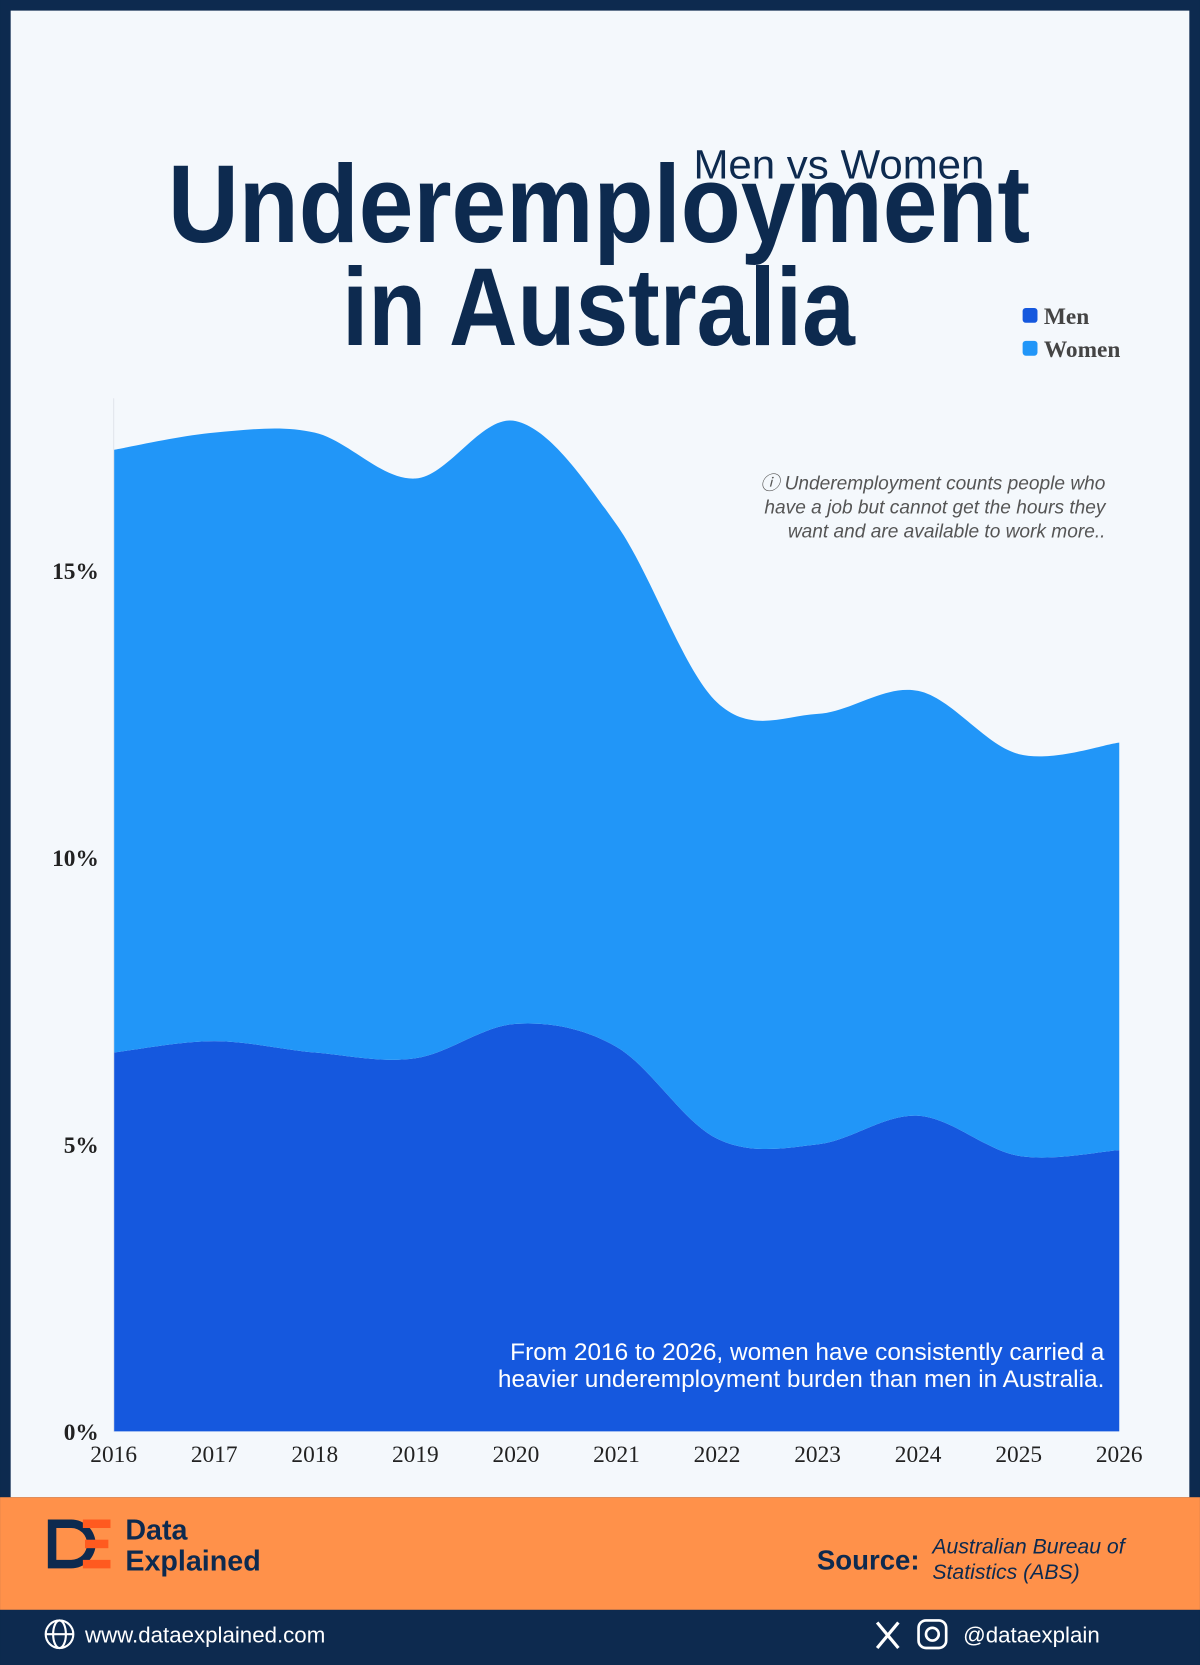  I want to click on subtitle: Men vs Women, so click(838, 164).